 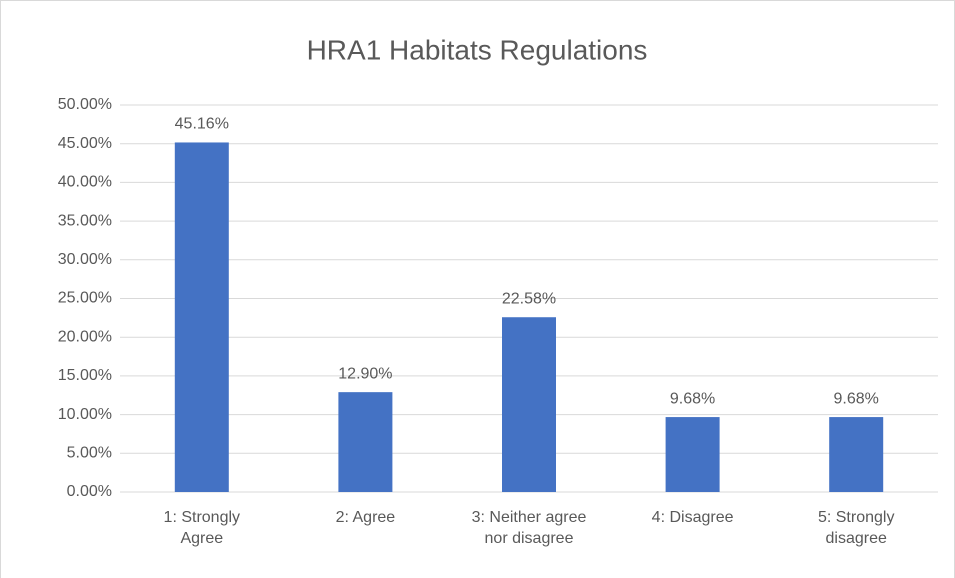 I want to click on x-tick-label: 2: Agree, so click(x=366, y=517).